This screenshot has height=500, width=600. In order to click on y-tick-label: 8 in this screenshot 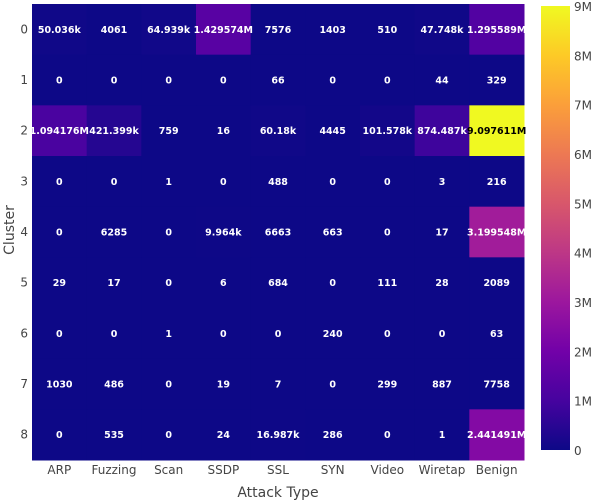, I will do `click(24, 435)`.